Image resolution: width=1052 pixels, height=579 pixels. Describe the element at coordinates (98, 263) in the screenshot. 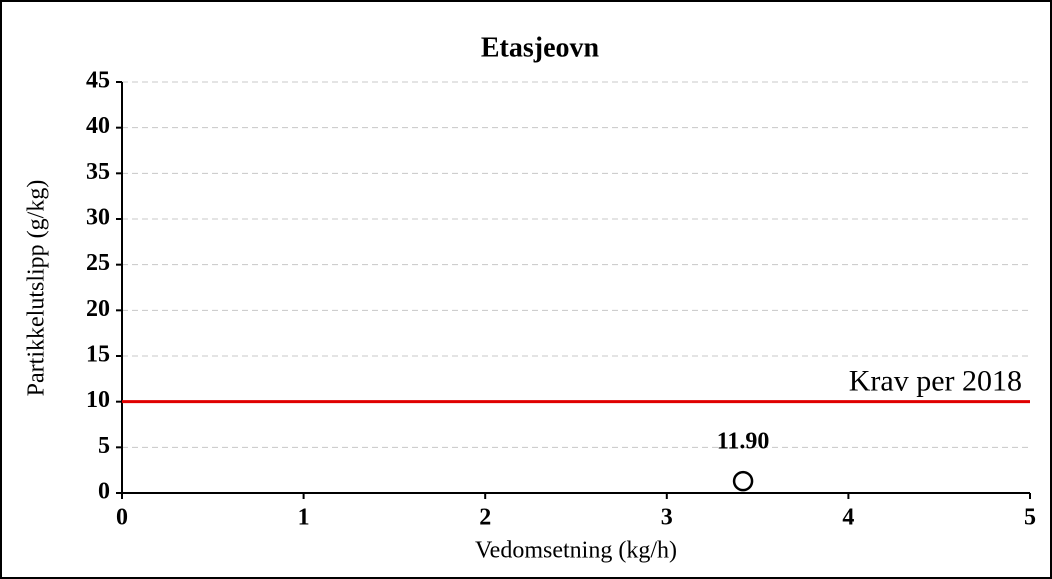

I see `y-tick-label: 25` at that location.